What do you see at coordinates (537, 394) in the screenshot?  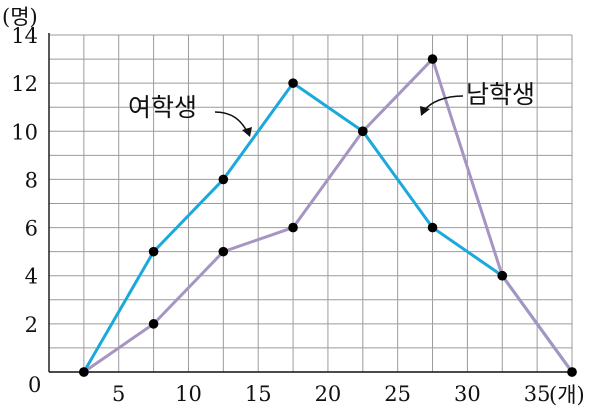 I see `x-tick-label: 35` at bounding box center [537, 394].